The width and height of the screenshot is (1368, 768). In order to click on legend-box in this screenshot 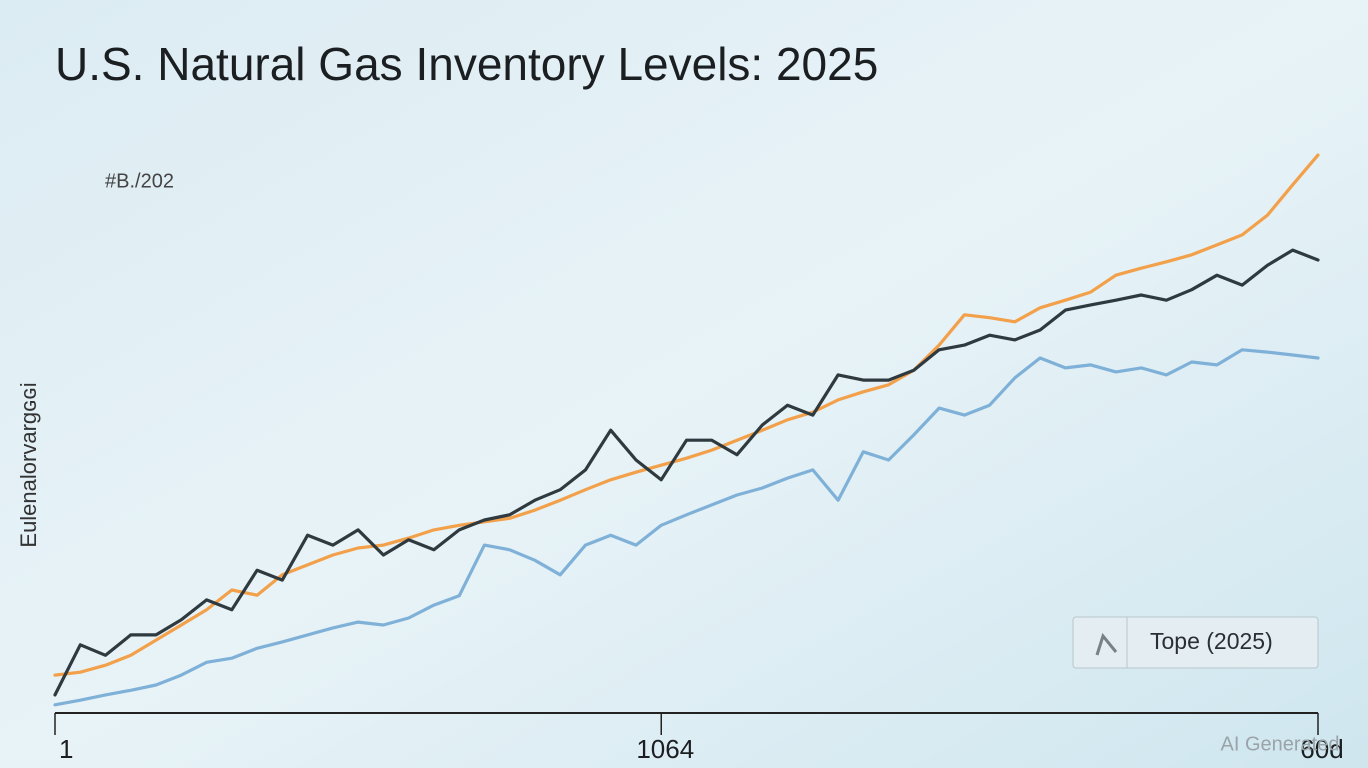, I will do `click(1195, 642)`.